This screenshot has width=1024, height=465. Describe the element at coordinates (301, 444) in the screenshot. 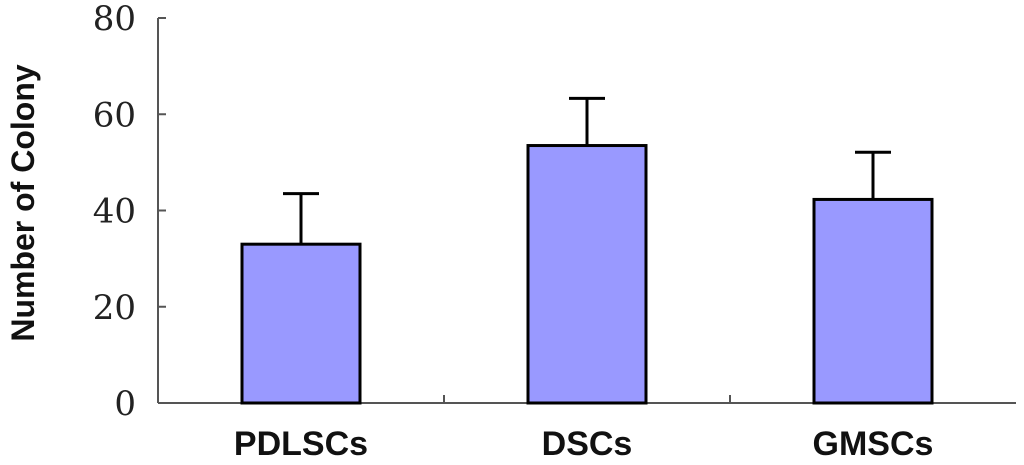

I see `category-label: PDLSCs` at that location.